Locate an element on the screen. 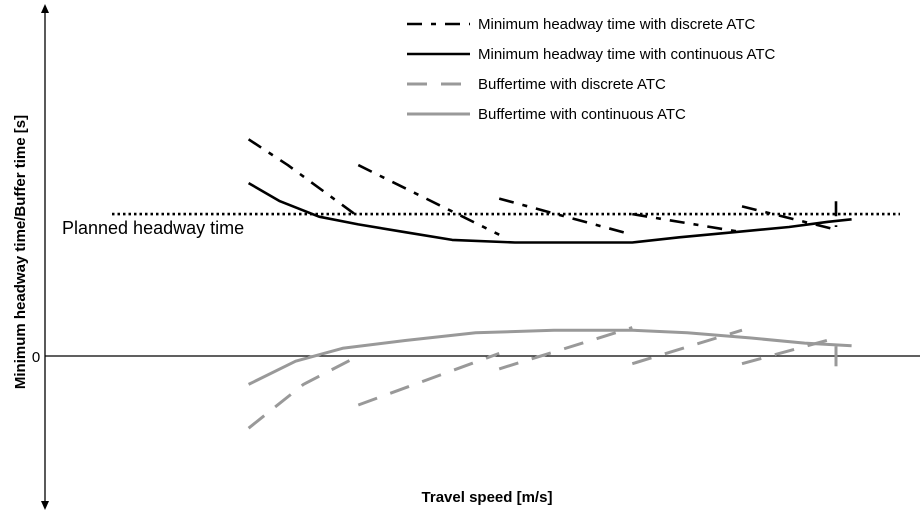  reference-line-group: Planned headway time is located at coordinates (481, 225).